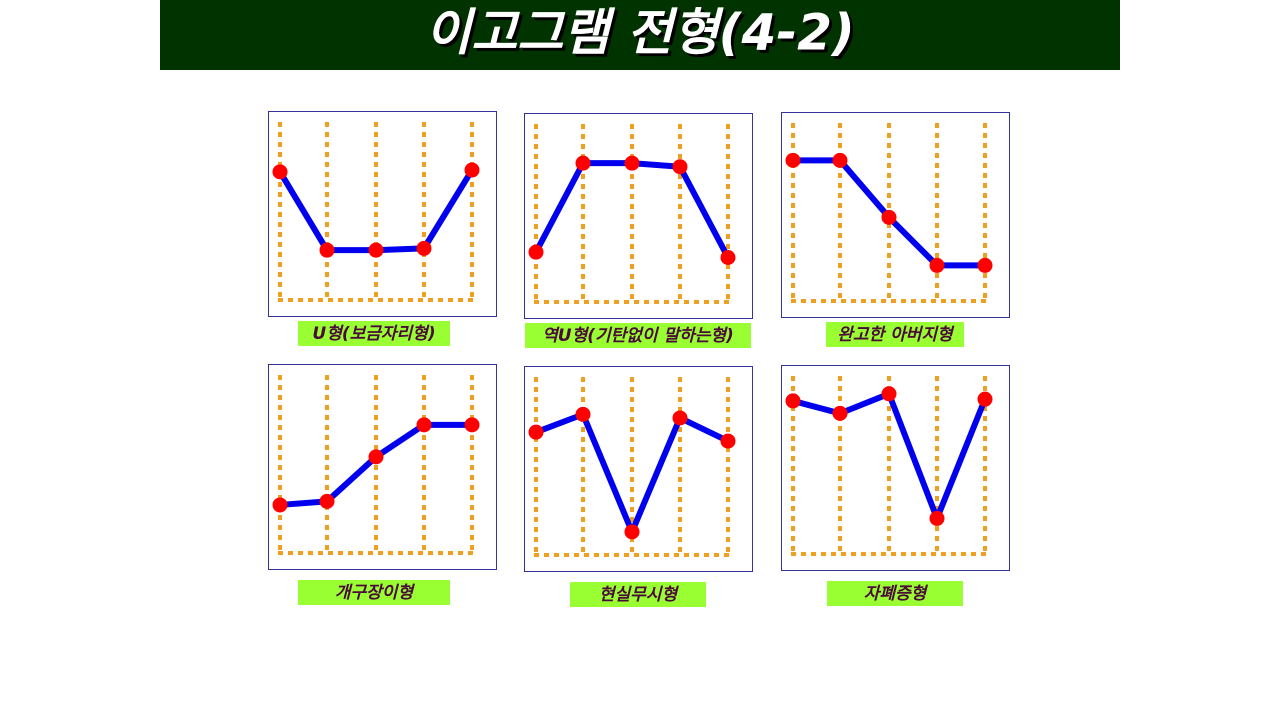 Image resolution: width=1280 pixels, height=724 pixels. I want to click on title-bar, so click(640, 35).